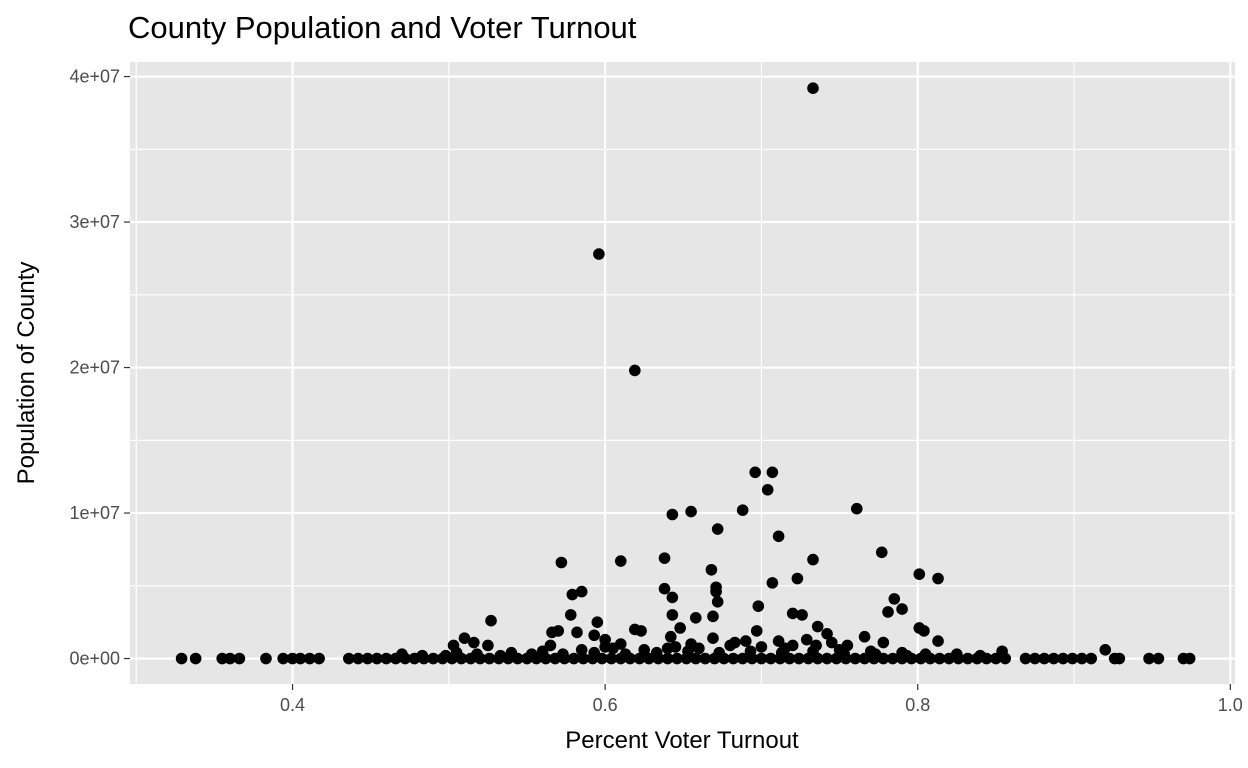 Image resolution: width=1248 pixels, height=768 pixels. I want to click on y-tick-label: 4e+07, so click(94, 77).